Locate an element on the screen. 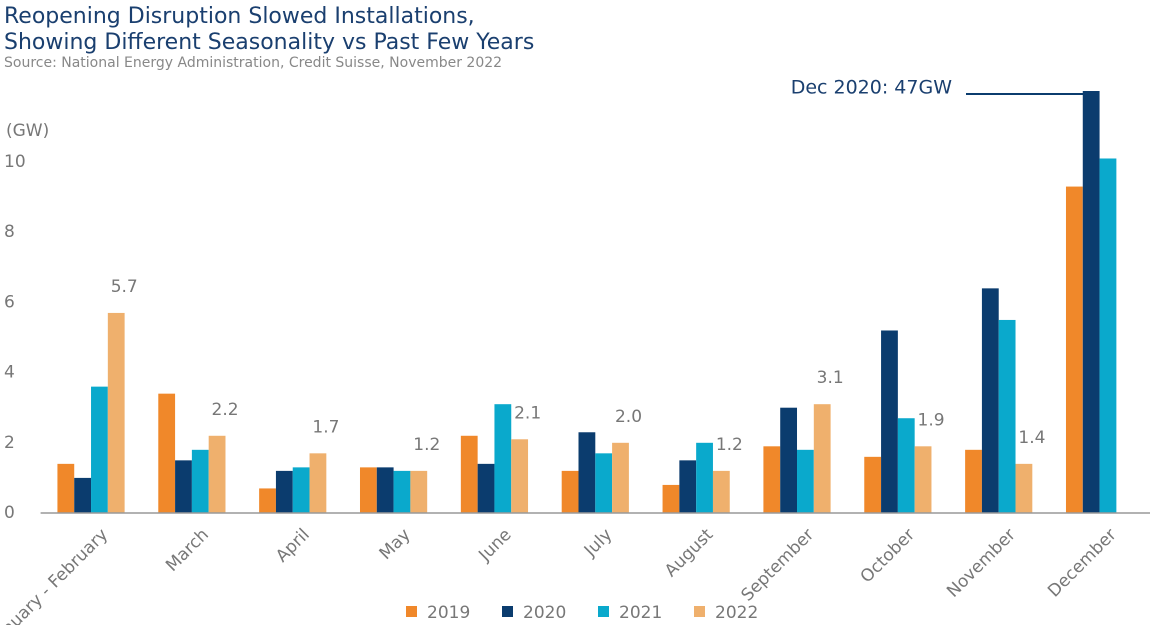 This screenshot has width=1165, height=625. x-tick-label: November is located at coordinates (981, 563).